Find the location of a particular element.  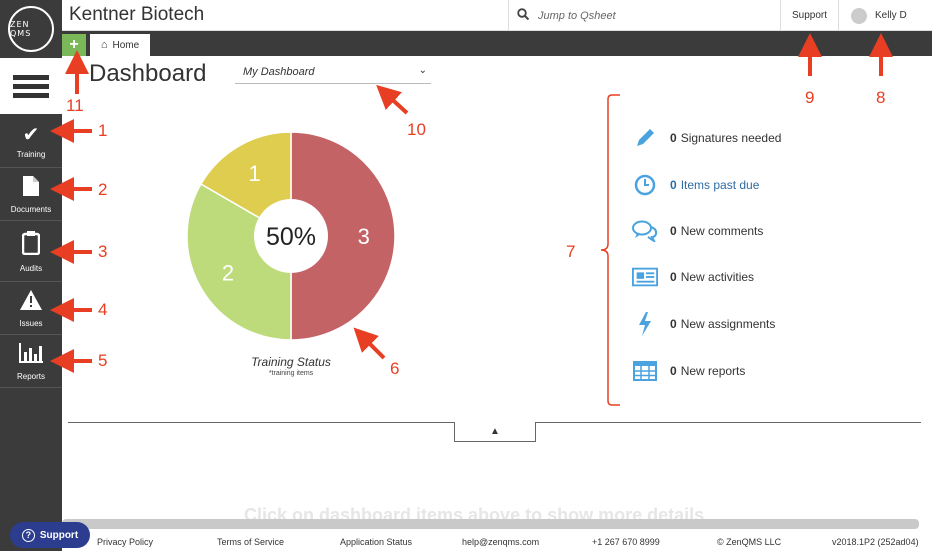

lightning-icon is located at coordinates (645, 324).